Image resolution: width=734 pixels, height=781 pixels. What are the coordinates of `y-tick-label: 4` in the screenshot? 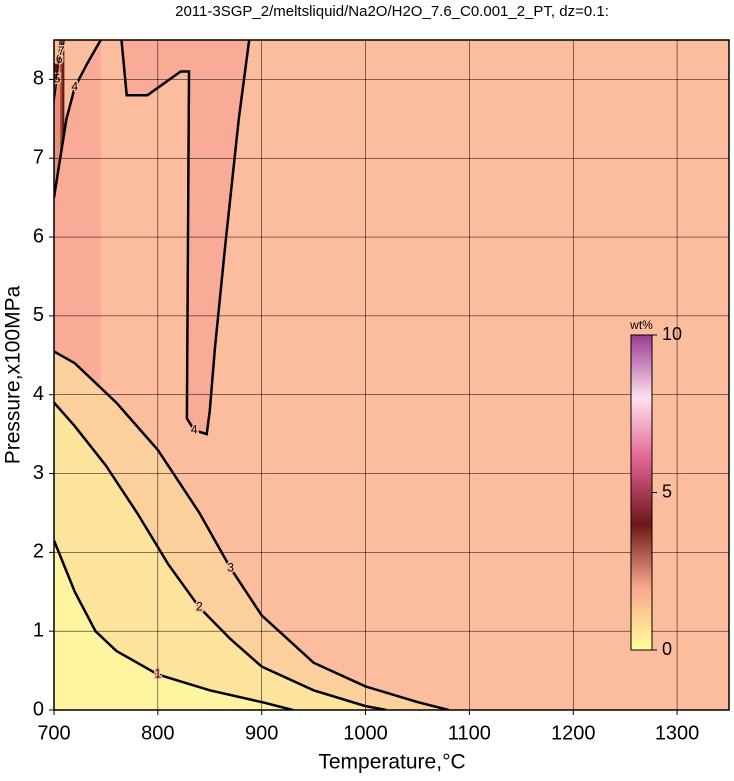 It's located at (38, 394).